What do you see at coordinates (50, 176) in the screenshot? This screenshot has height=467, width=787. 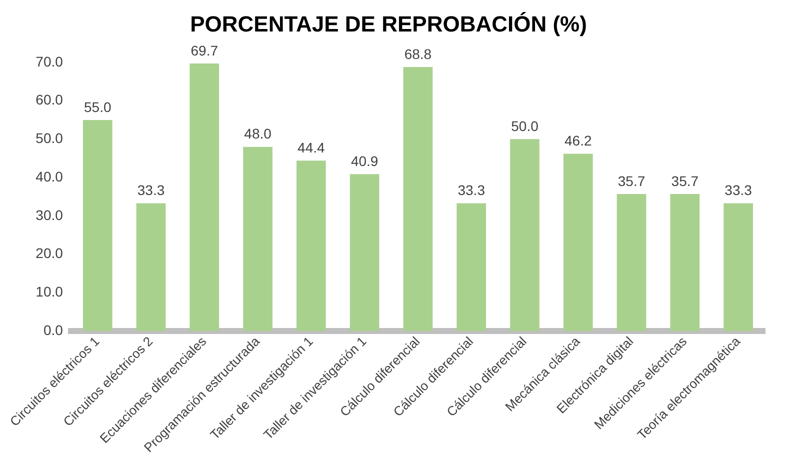 I see `y-tick-label: 40.0` at bounding box center [50, 176].